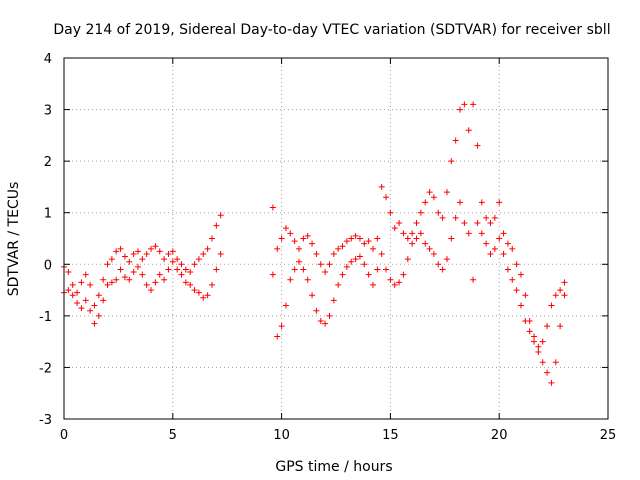 This screenshot has width=640, height=480. Describe the element at coordinates (499, 435) in the screenshot. I see `x-tick-label: 20` at that location.